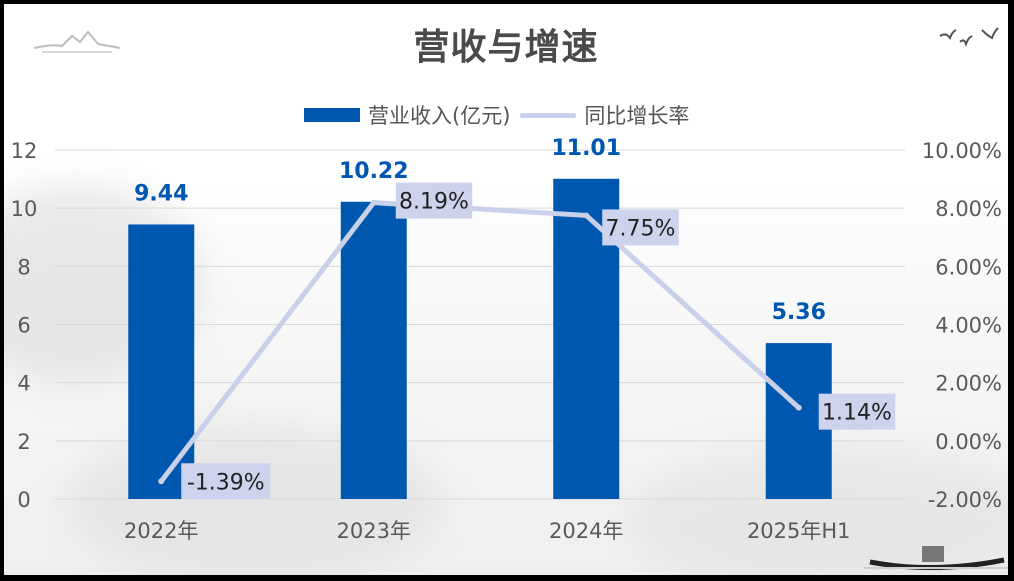 This screenshot has height=581, width=1014. Describe the element at coordinates (24, 209) in the screenshot. I see `y-left-tick-label: 10` at that location.